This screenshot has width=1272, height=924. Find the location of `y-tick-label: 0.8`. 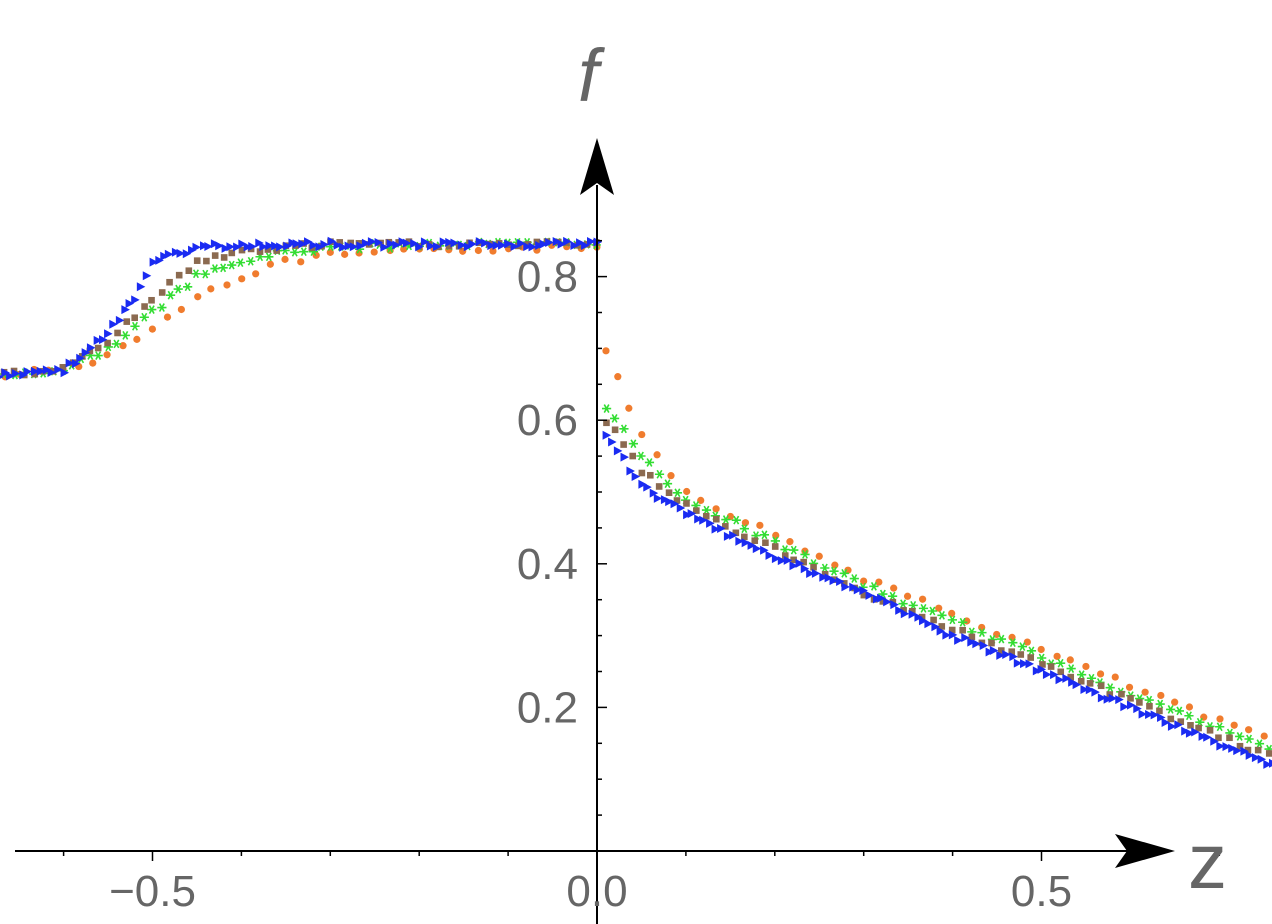

y-tick-label: 0.8 is located at coordinates (547, 277).